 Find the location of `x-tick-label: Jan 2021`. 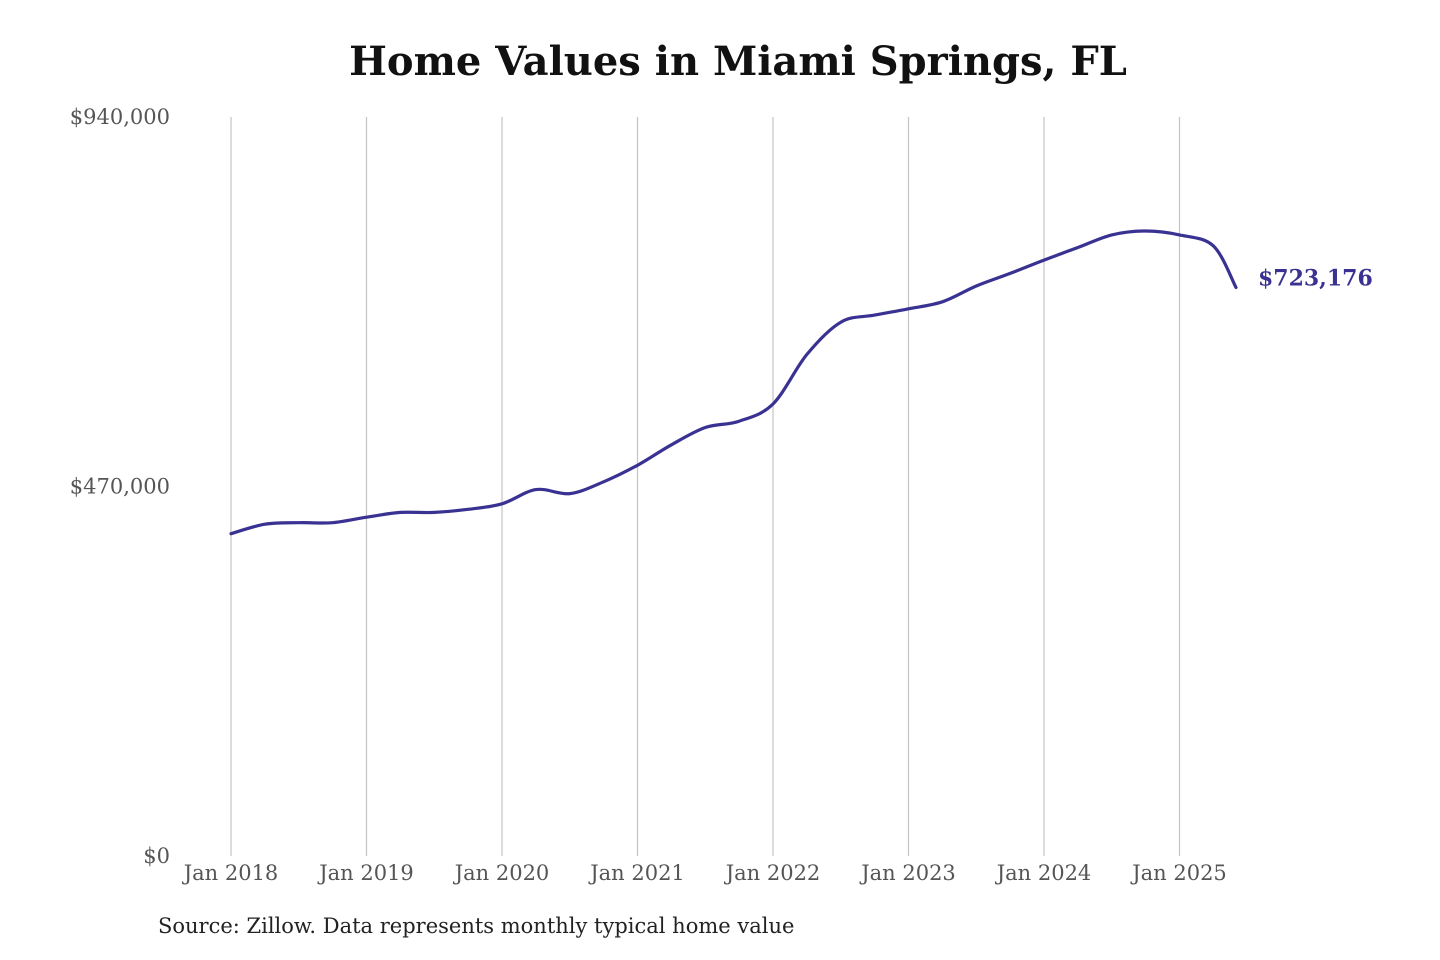

x-tick-label: Jan 2021 is located at coordinates (636, 873).